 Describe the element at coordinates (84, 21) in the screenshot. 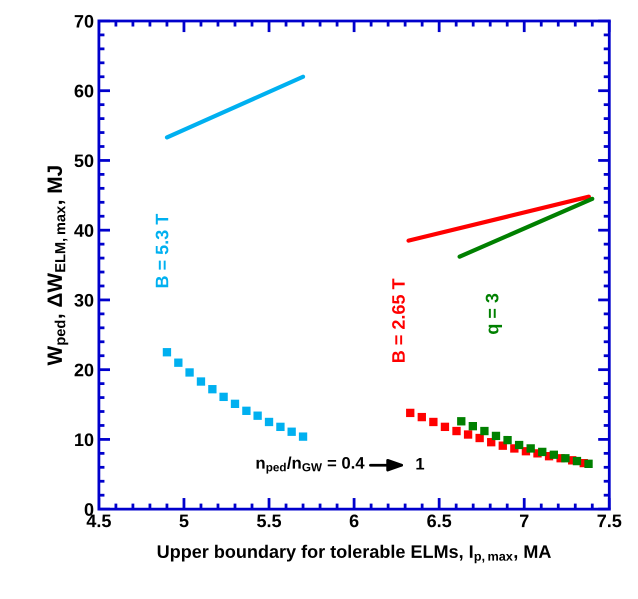

I see `y-tick-label: 70` at that location.